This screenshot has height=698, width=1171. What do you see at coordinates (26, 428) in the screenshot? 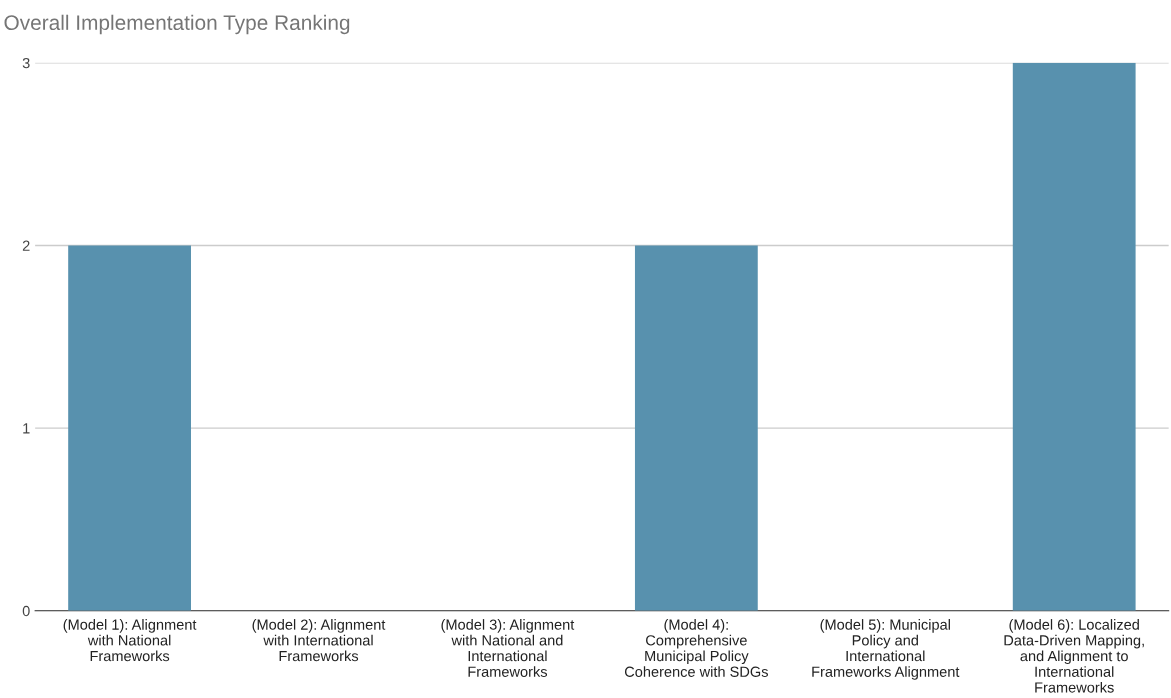
I see `y-tick-label: 1` at bounding box center [26, 428].